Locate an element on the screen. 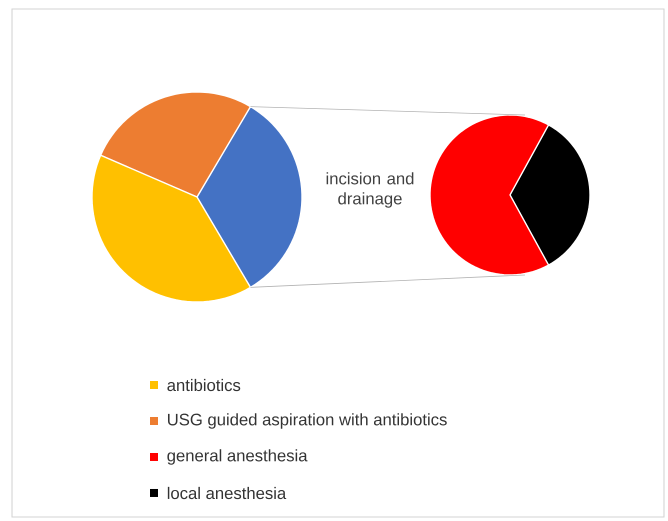  text: incision and drainage is located at coordinates (370, 190).